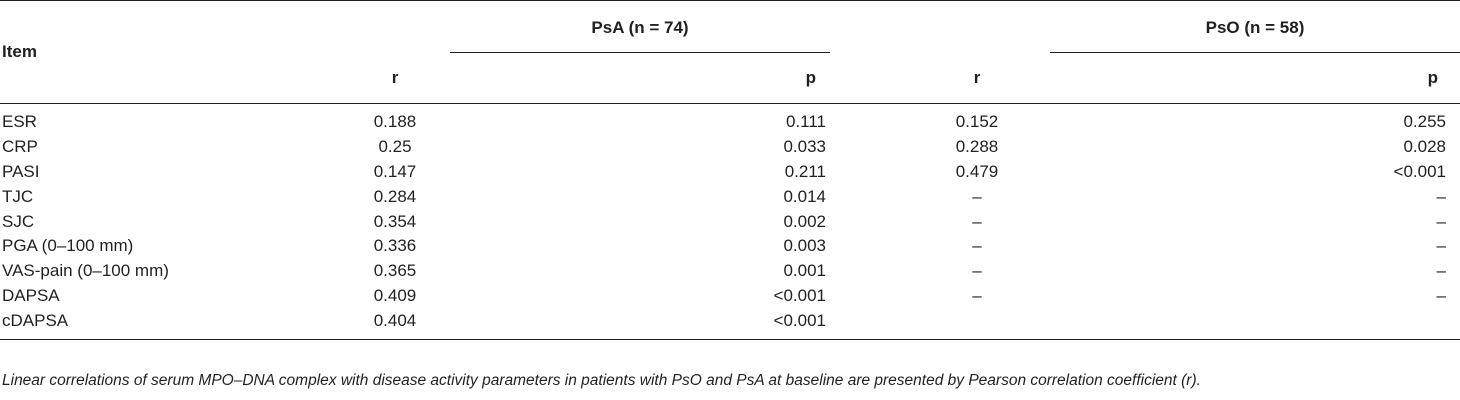  What do you see at coordinates (804, 246) in the screenshot?
I see `psa-p-value: 0.003` at bounding box center [804, 246].